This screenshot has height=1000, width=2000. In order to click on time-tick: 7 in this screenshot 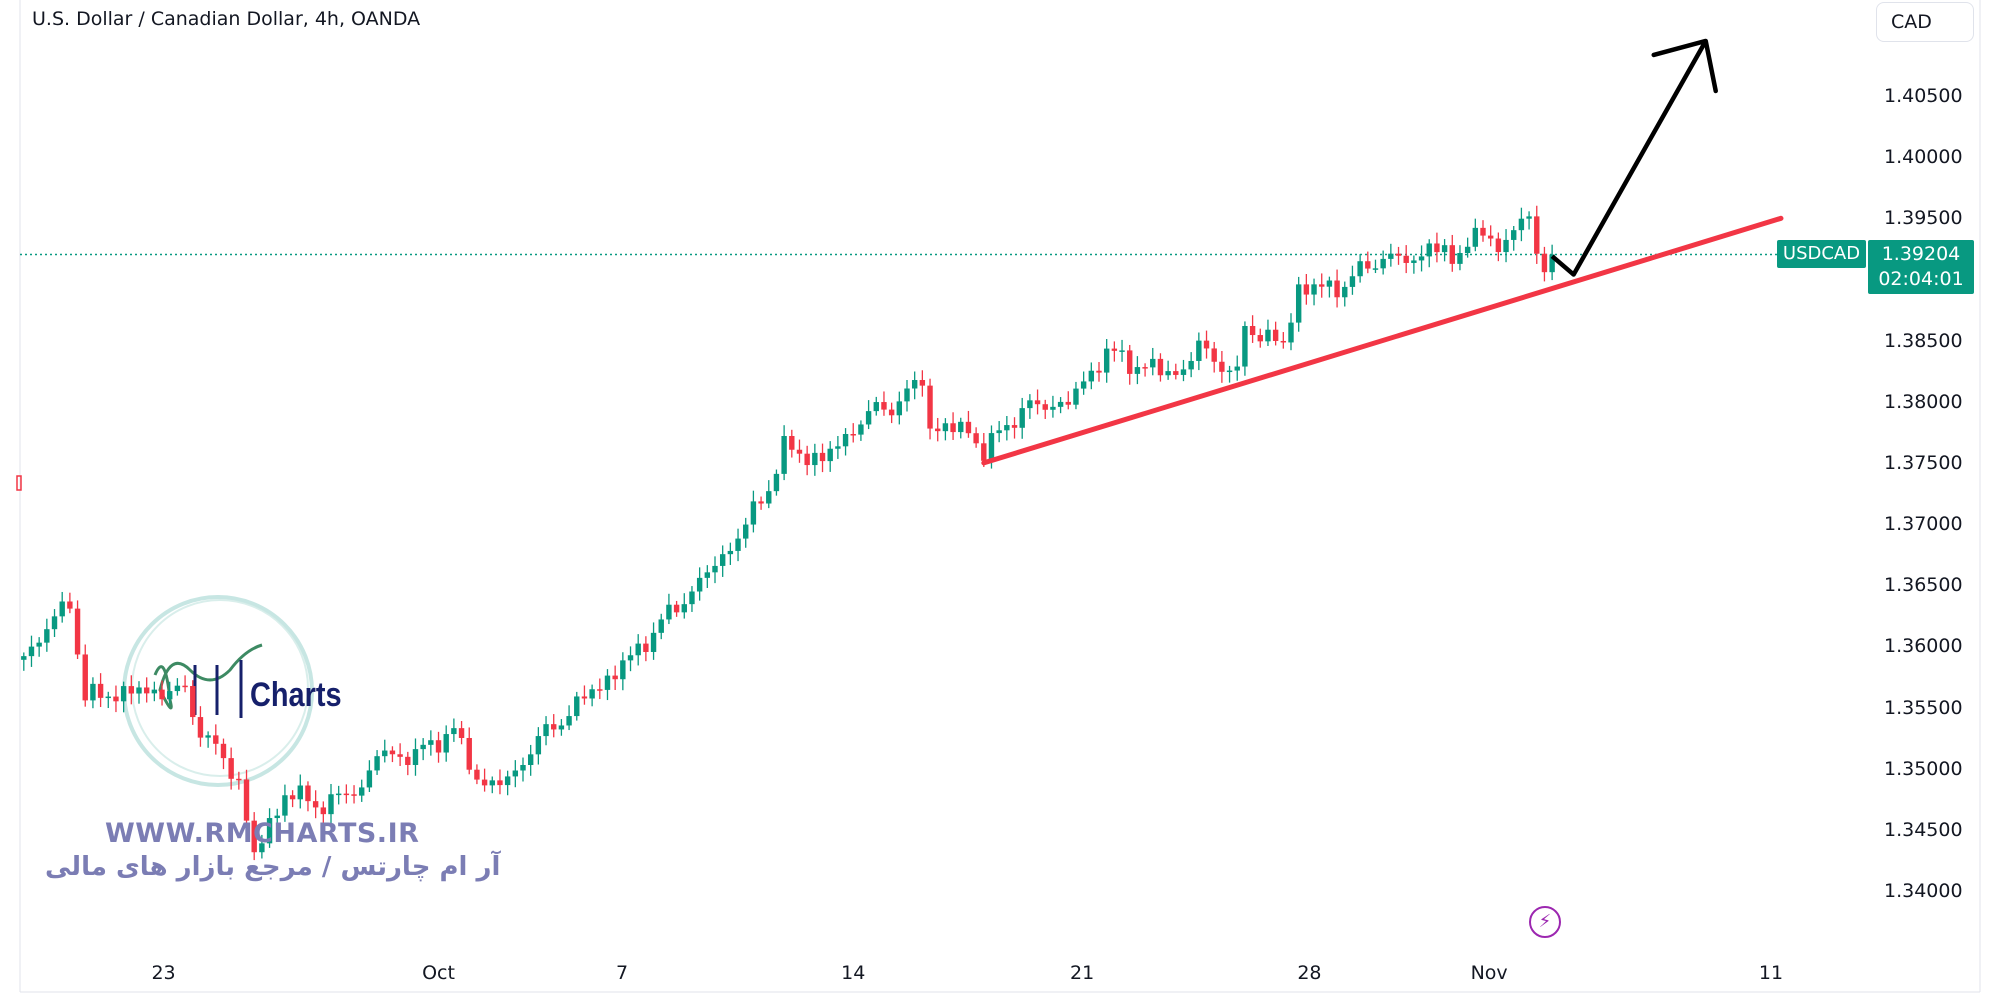, I will do `click(622, 973)`.